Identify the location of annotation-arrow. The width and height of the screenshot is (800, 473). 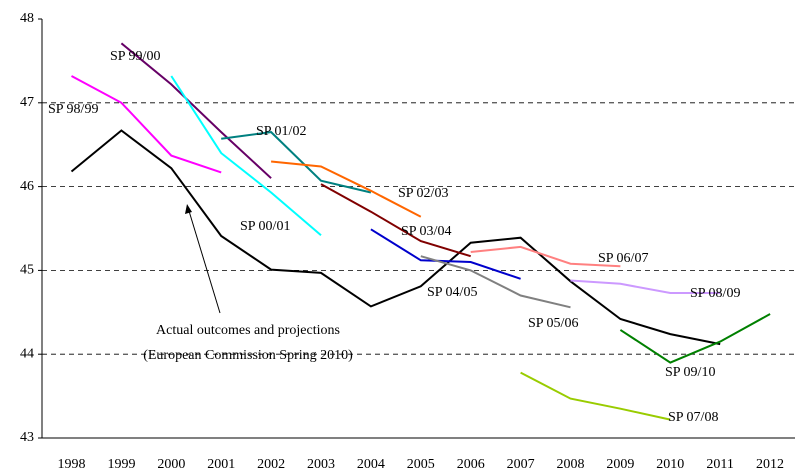
(204, 262).